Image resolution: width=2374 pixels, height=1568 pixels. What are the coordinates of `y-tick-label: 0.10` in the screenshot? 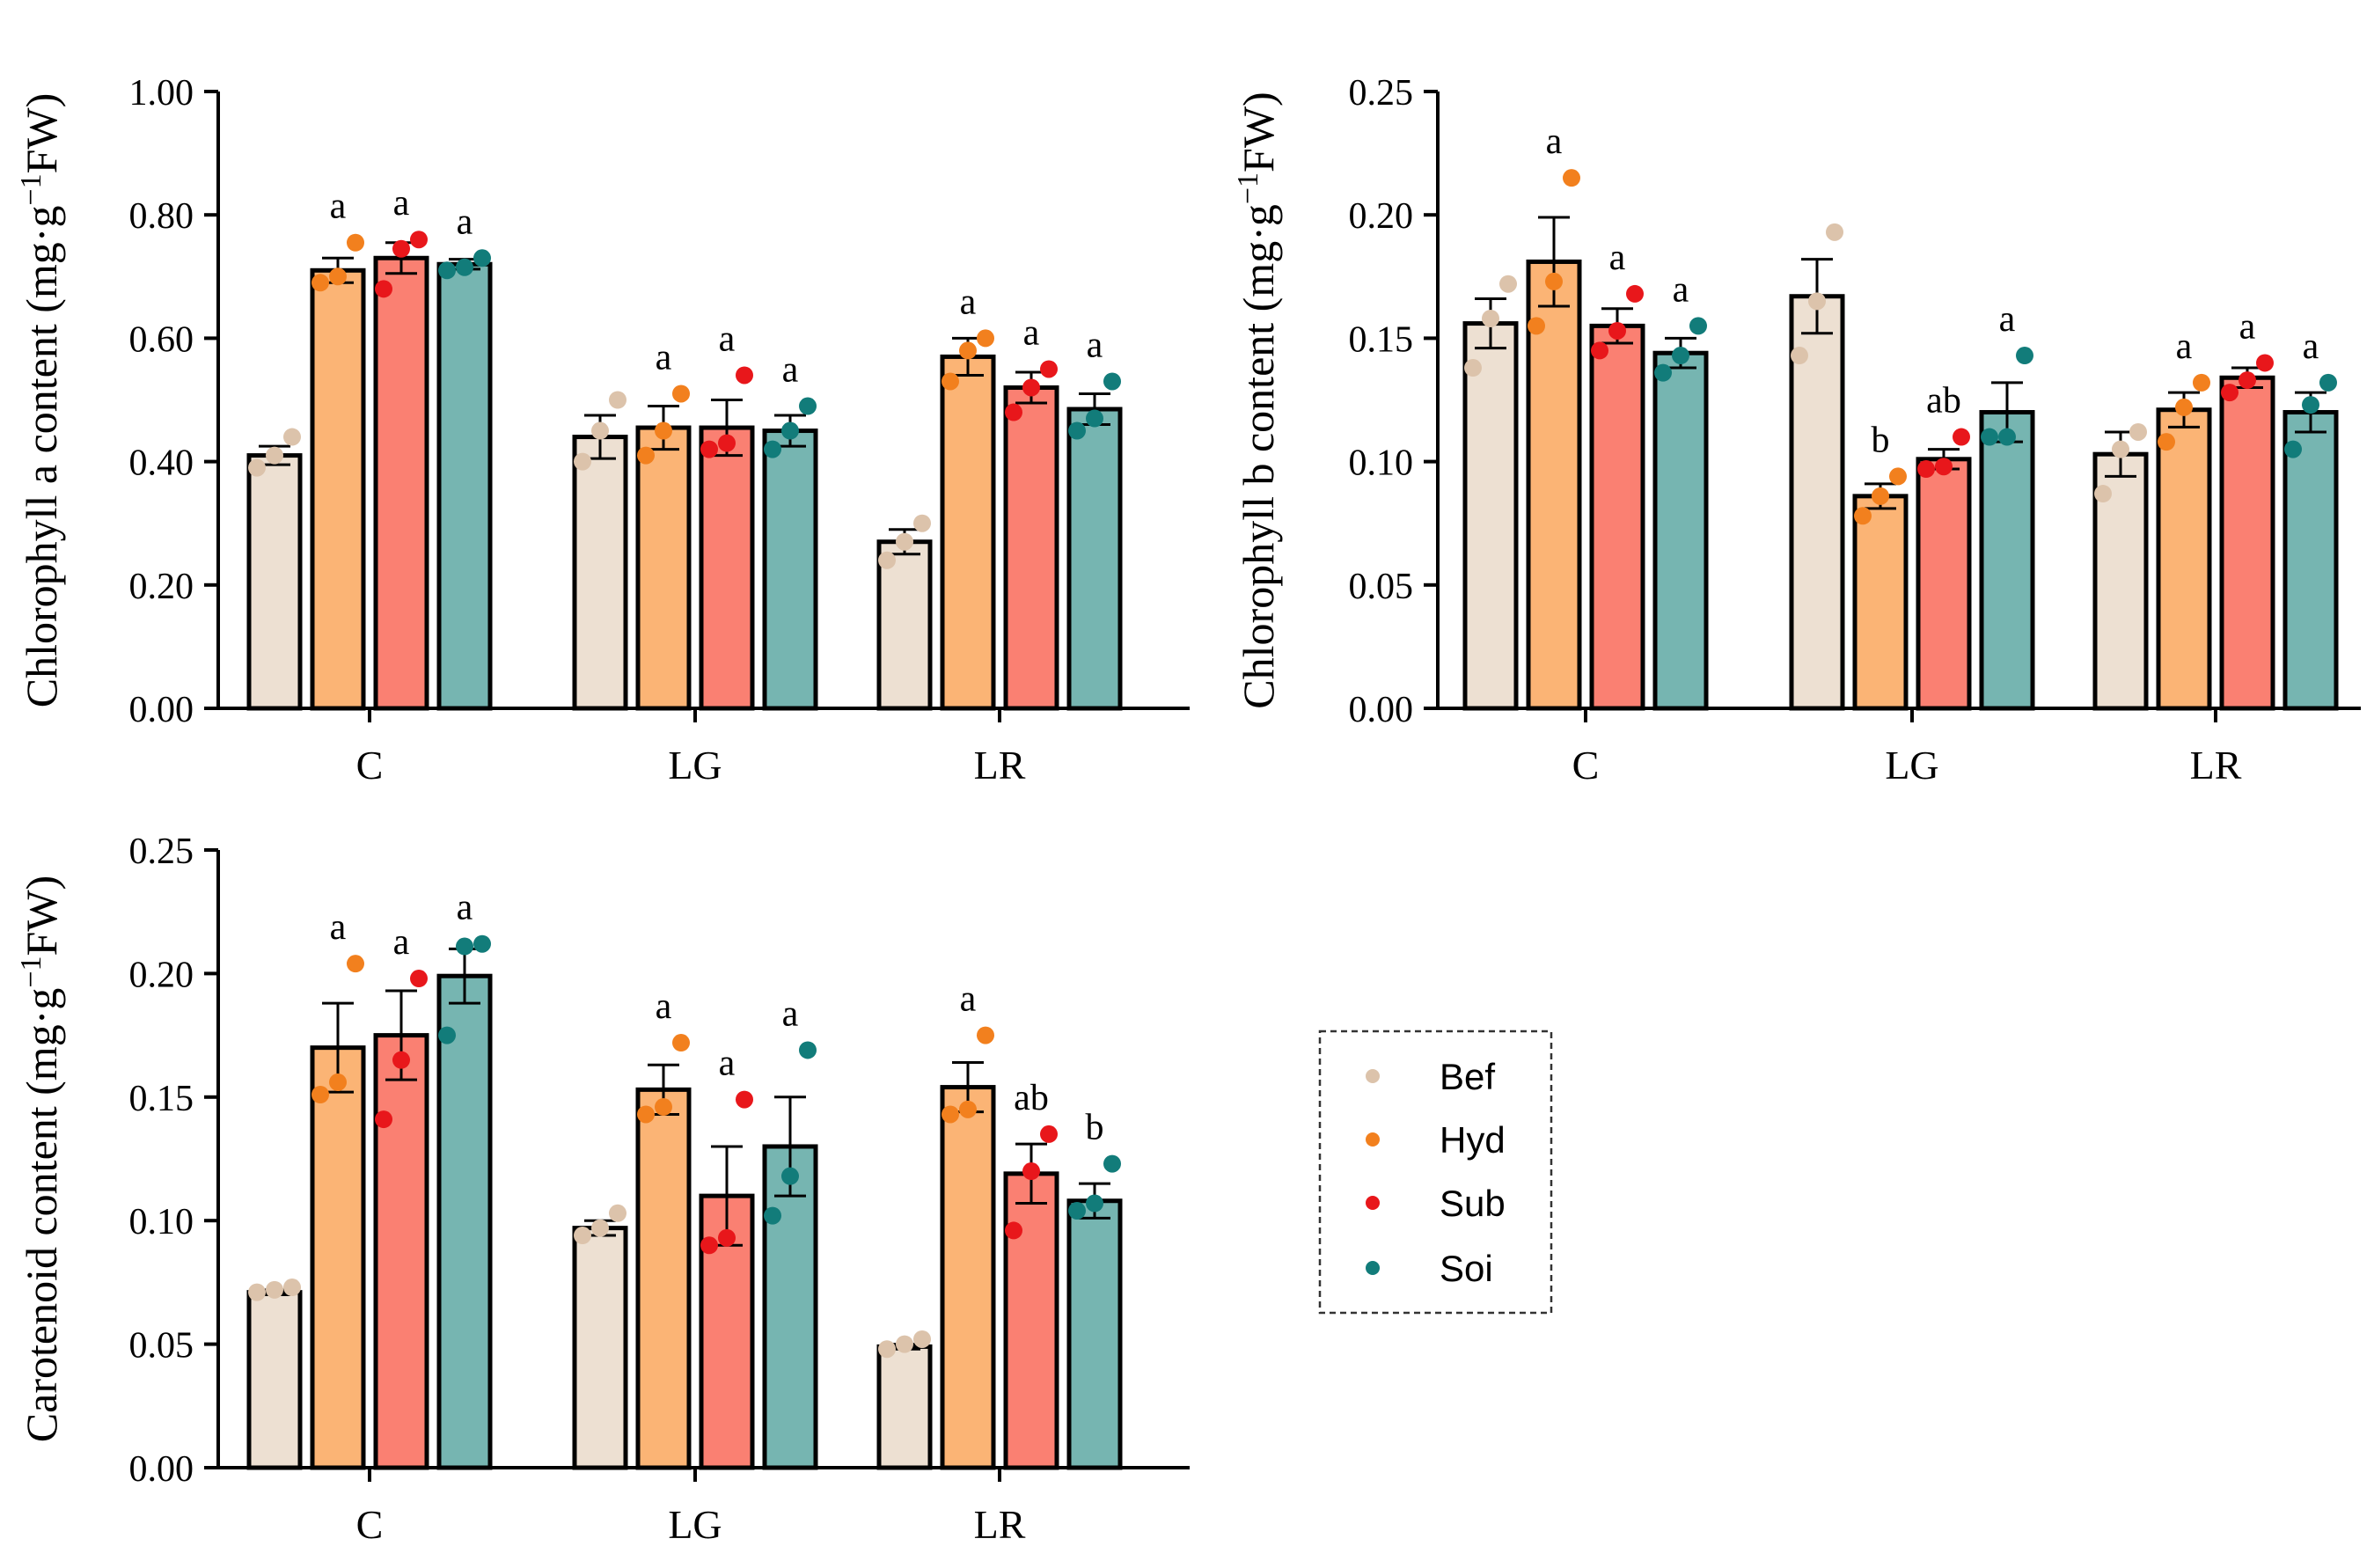 It's located at (161, 1222).